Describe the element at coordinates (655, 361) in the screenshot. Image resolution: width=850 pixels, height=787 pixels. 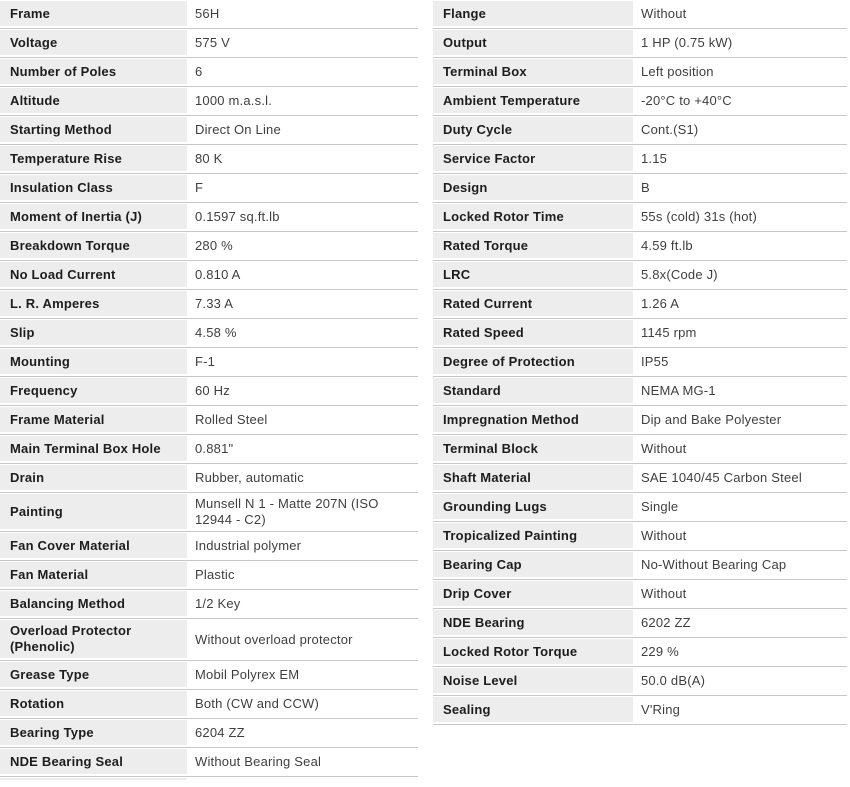
I see `spec-value: IP55` at that location.